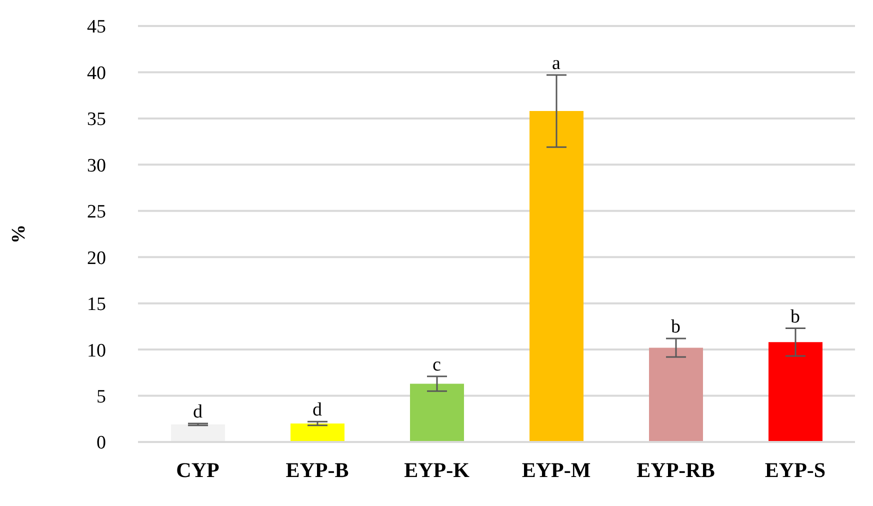 The height and width of the screenshot is (506, 873). I want to click on x-tick-label: CYP, so click(198, 470).